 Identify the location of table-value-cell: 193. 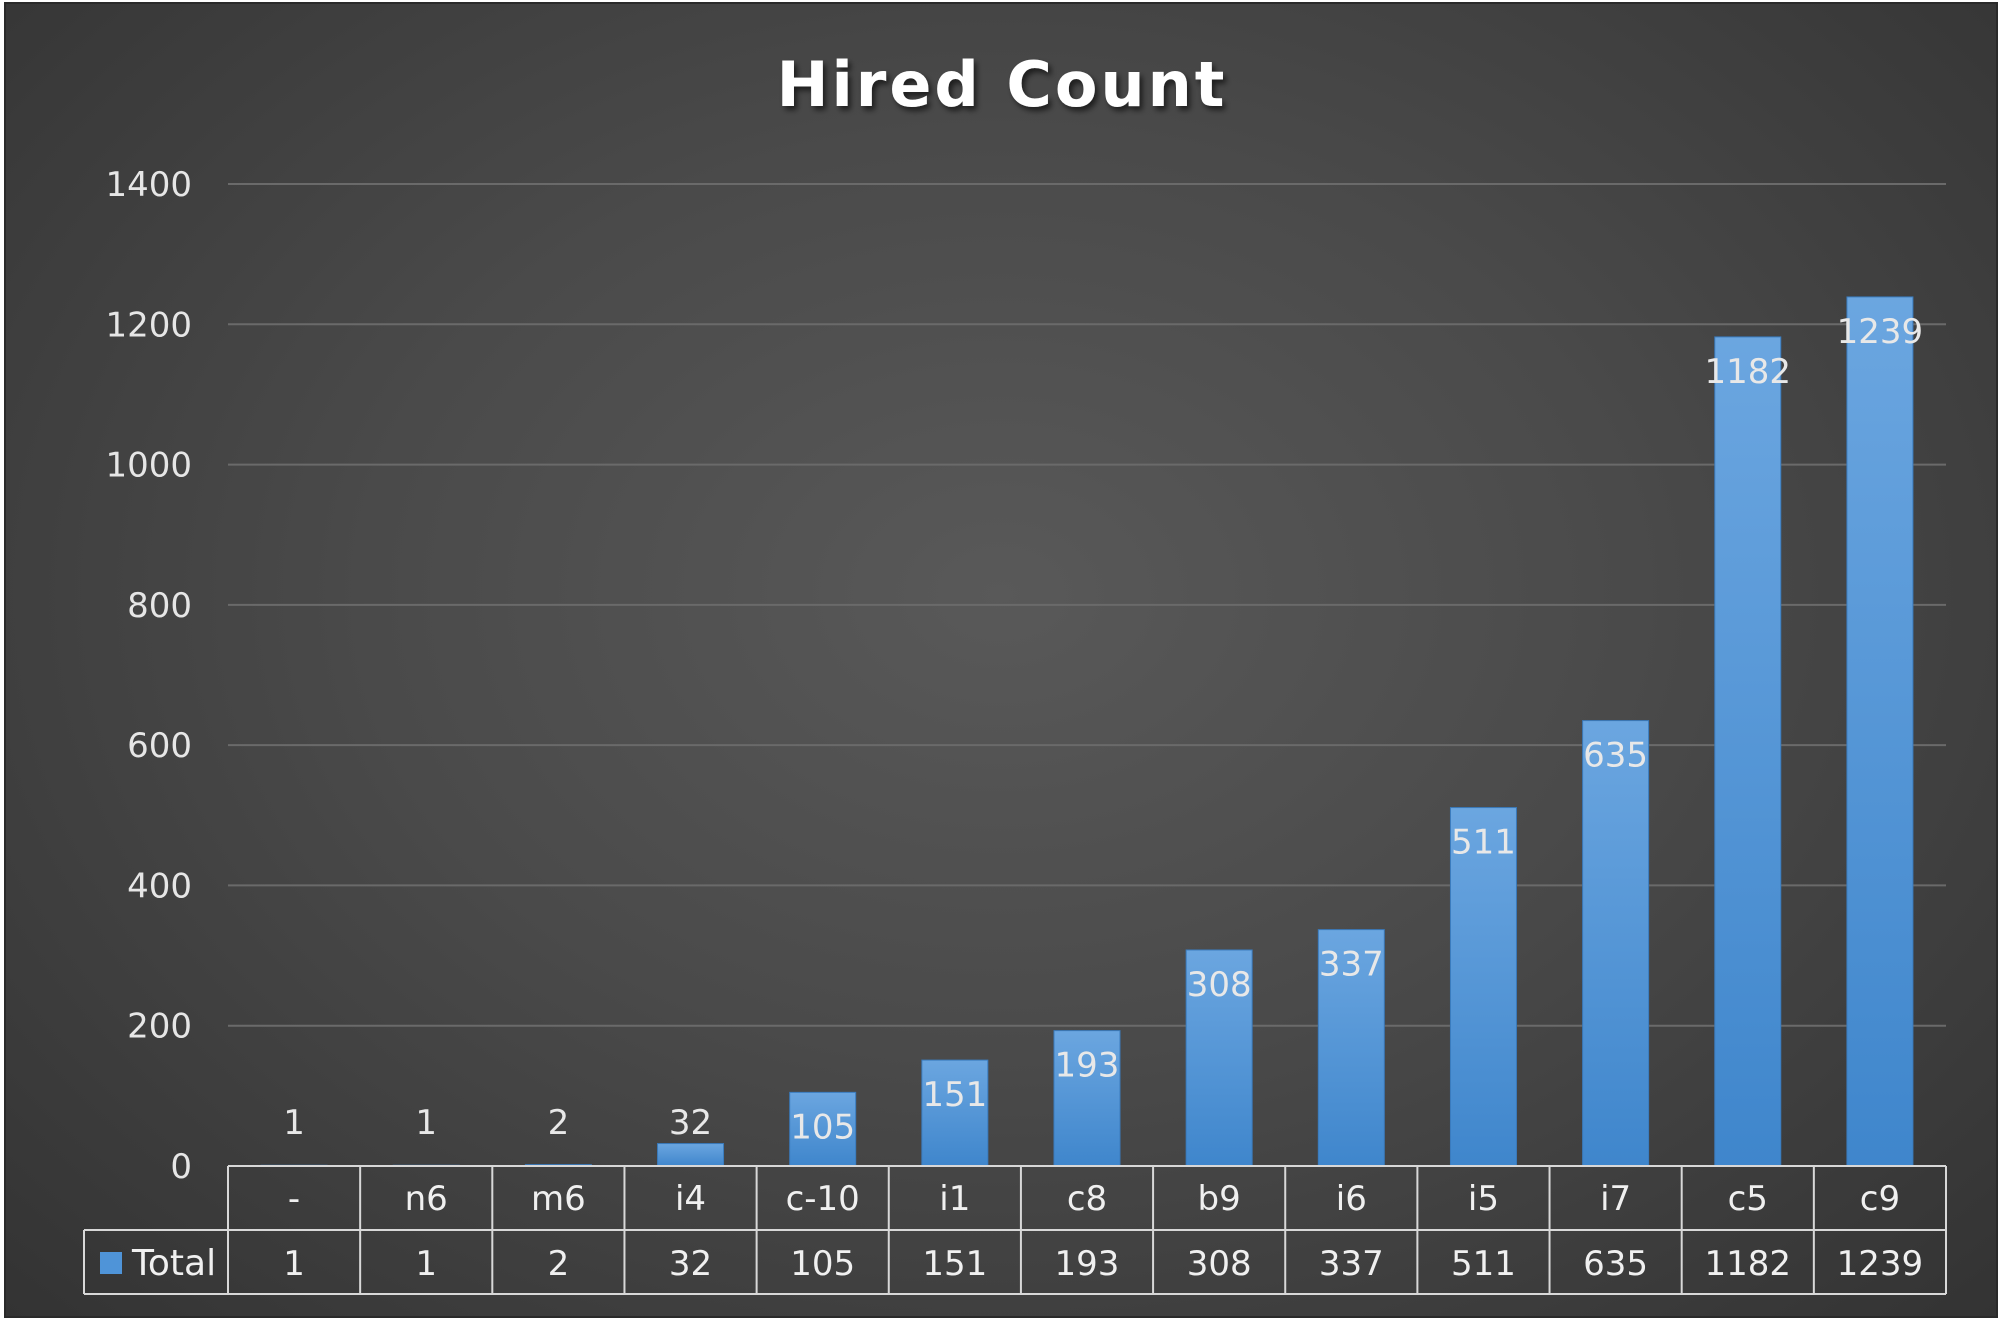
(1087, 1264).